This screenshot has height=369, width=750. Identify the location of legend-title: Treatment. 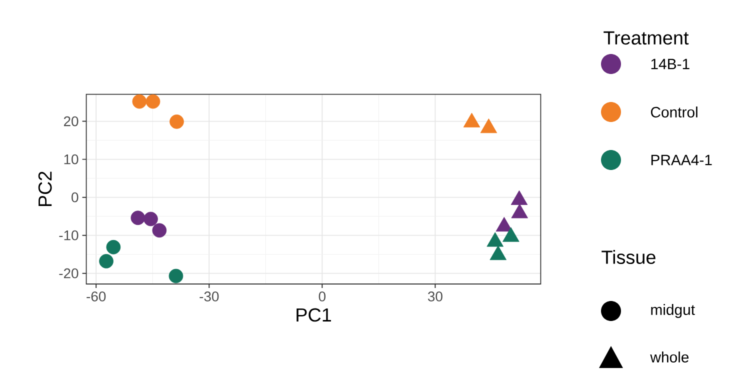
(646, 38).